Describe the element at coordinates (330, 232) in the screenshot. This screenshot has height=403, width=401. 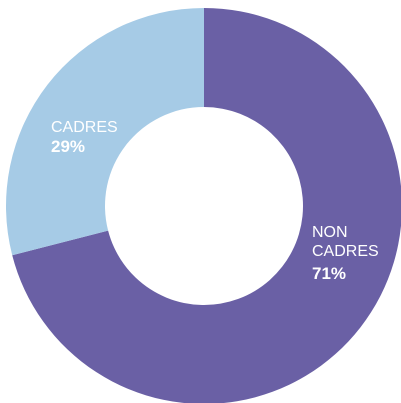
I see `slice-label-non-cadres-line-1: NON` at that location.